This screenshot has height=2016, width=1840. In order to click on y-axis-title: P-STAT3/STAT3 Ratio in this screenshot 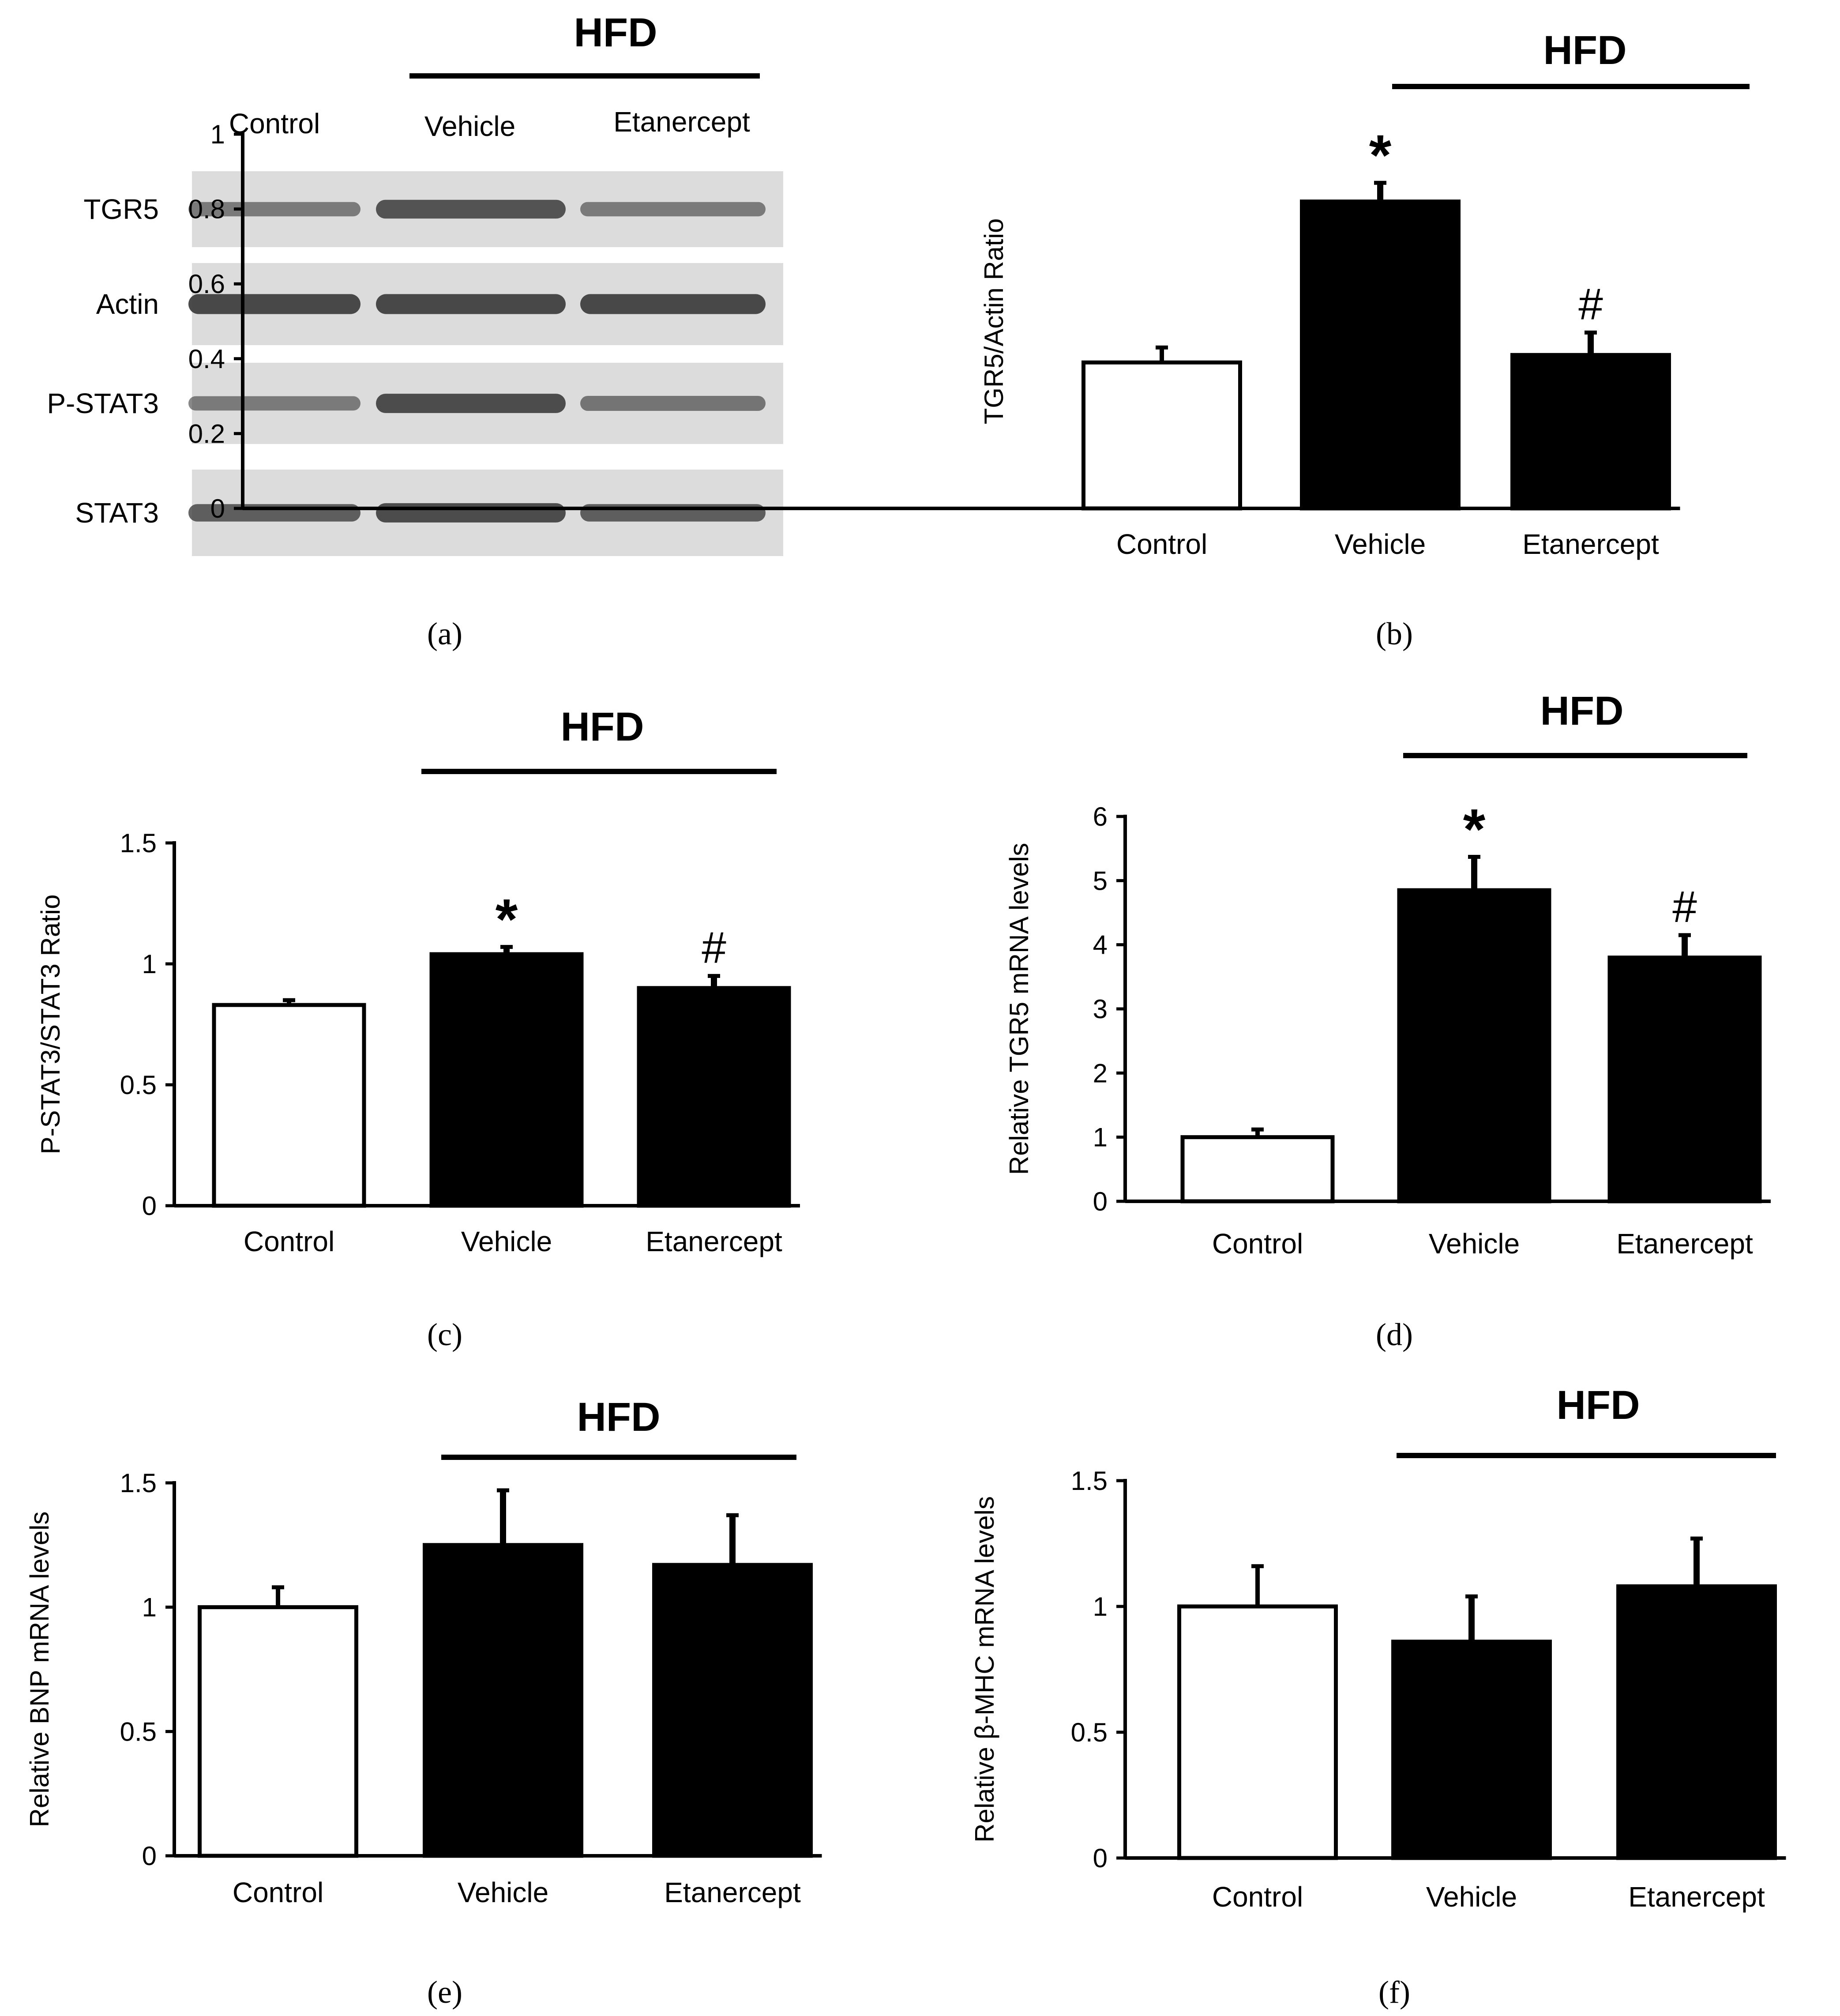, I will do `click(50, 1024)`.